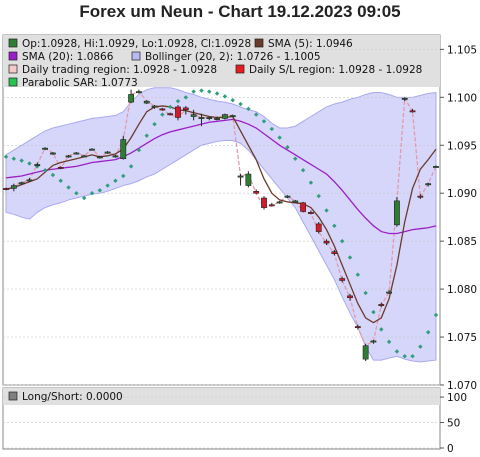 The height and width of the screenshot is (457, 480). I want to click on long-short-label: Long/Short: 0.0000, so click(72, 397).